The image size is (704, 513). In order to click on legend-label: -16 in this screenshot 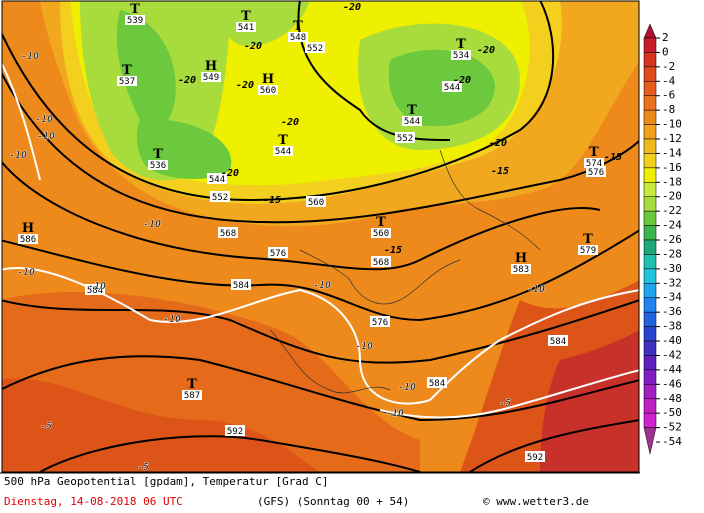, I will do `click(672, 167)`.